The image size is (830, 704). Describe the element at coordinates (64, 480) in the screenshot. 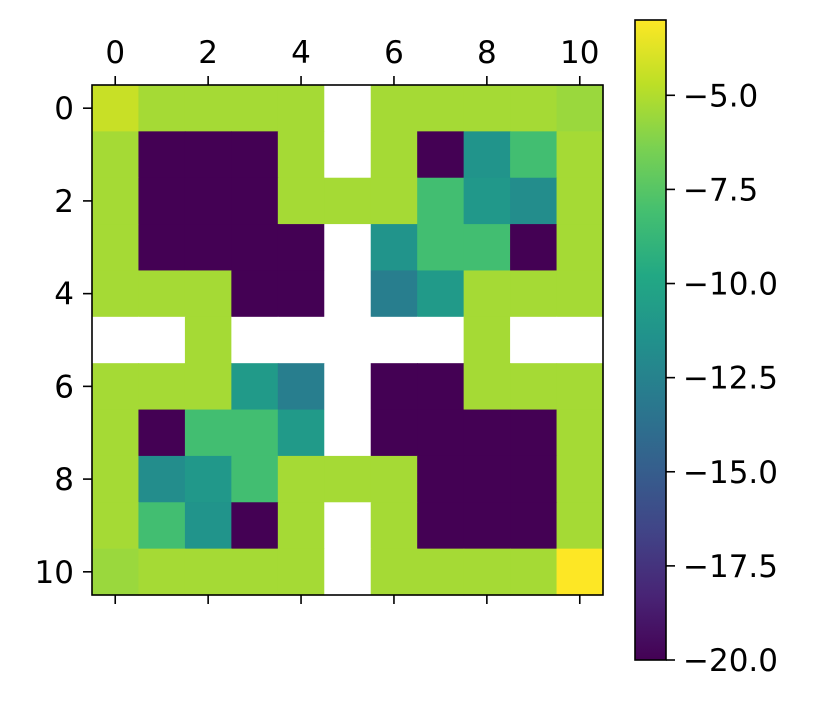

I see `y-tick-label: 8` at that location.